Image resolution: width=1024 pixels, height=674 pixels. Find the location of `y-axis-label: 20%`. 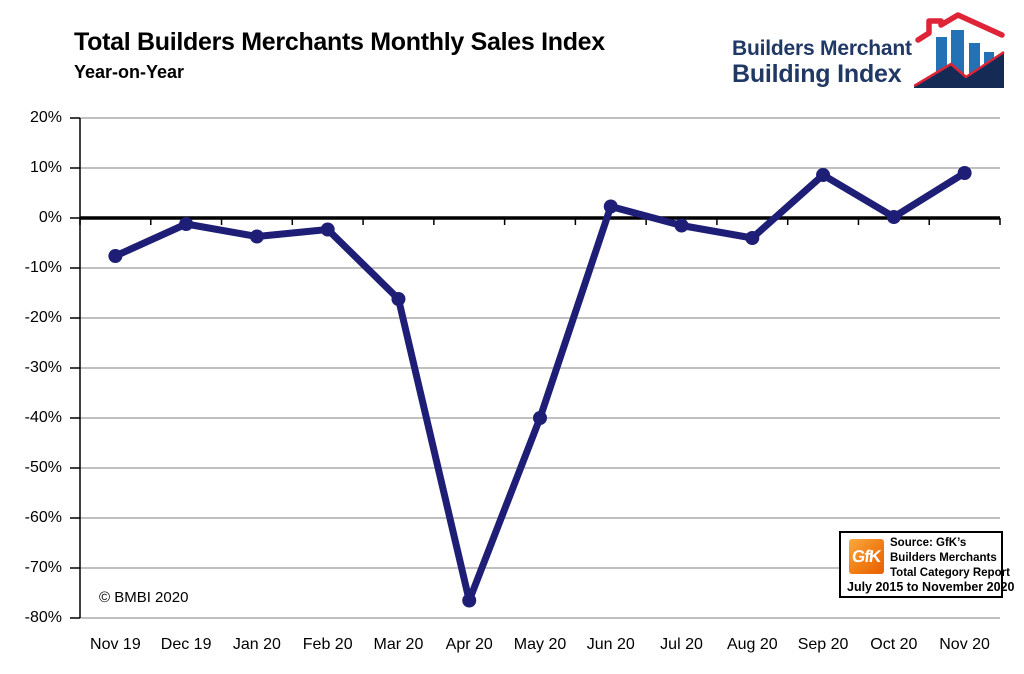

y-axis-label: 20% is located at coordinates (45, 117).